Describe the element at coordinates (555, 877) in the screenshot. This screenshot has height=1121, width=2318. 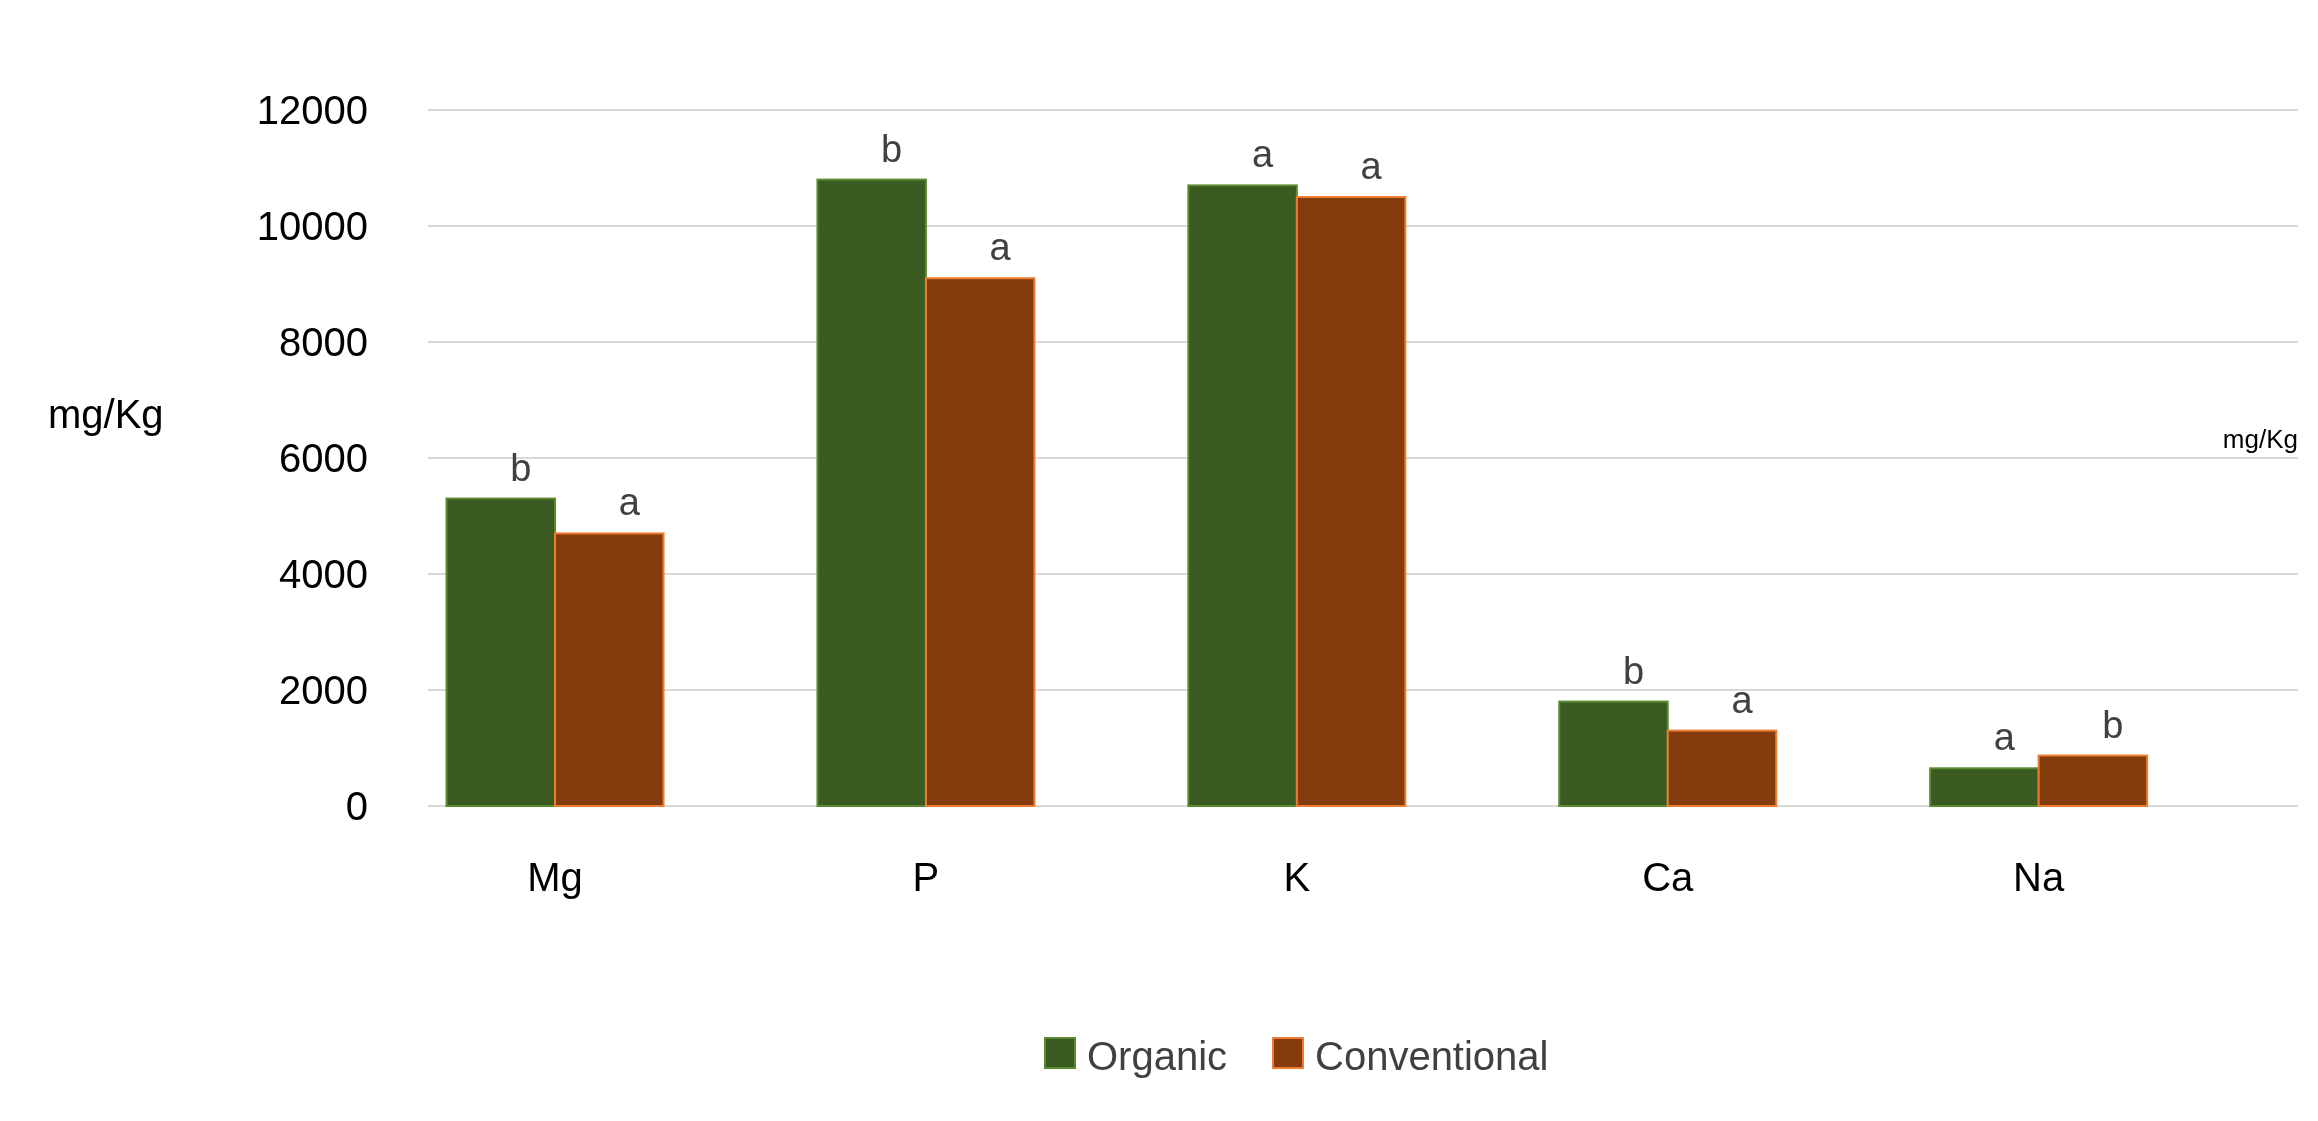
I see `x-tick-label: Mg` at that location.